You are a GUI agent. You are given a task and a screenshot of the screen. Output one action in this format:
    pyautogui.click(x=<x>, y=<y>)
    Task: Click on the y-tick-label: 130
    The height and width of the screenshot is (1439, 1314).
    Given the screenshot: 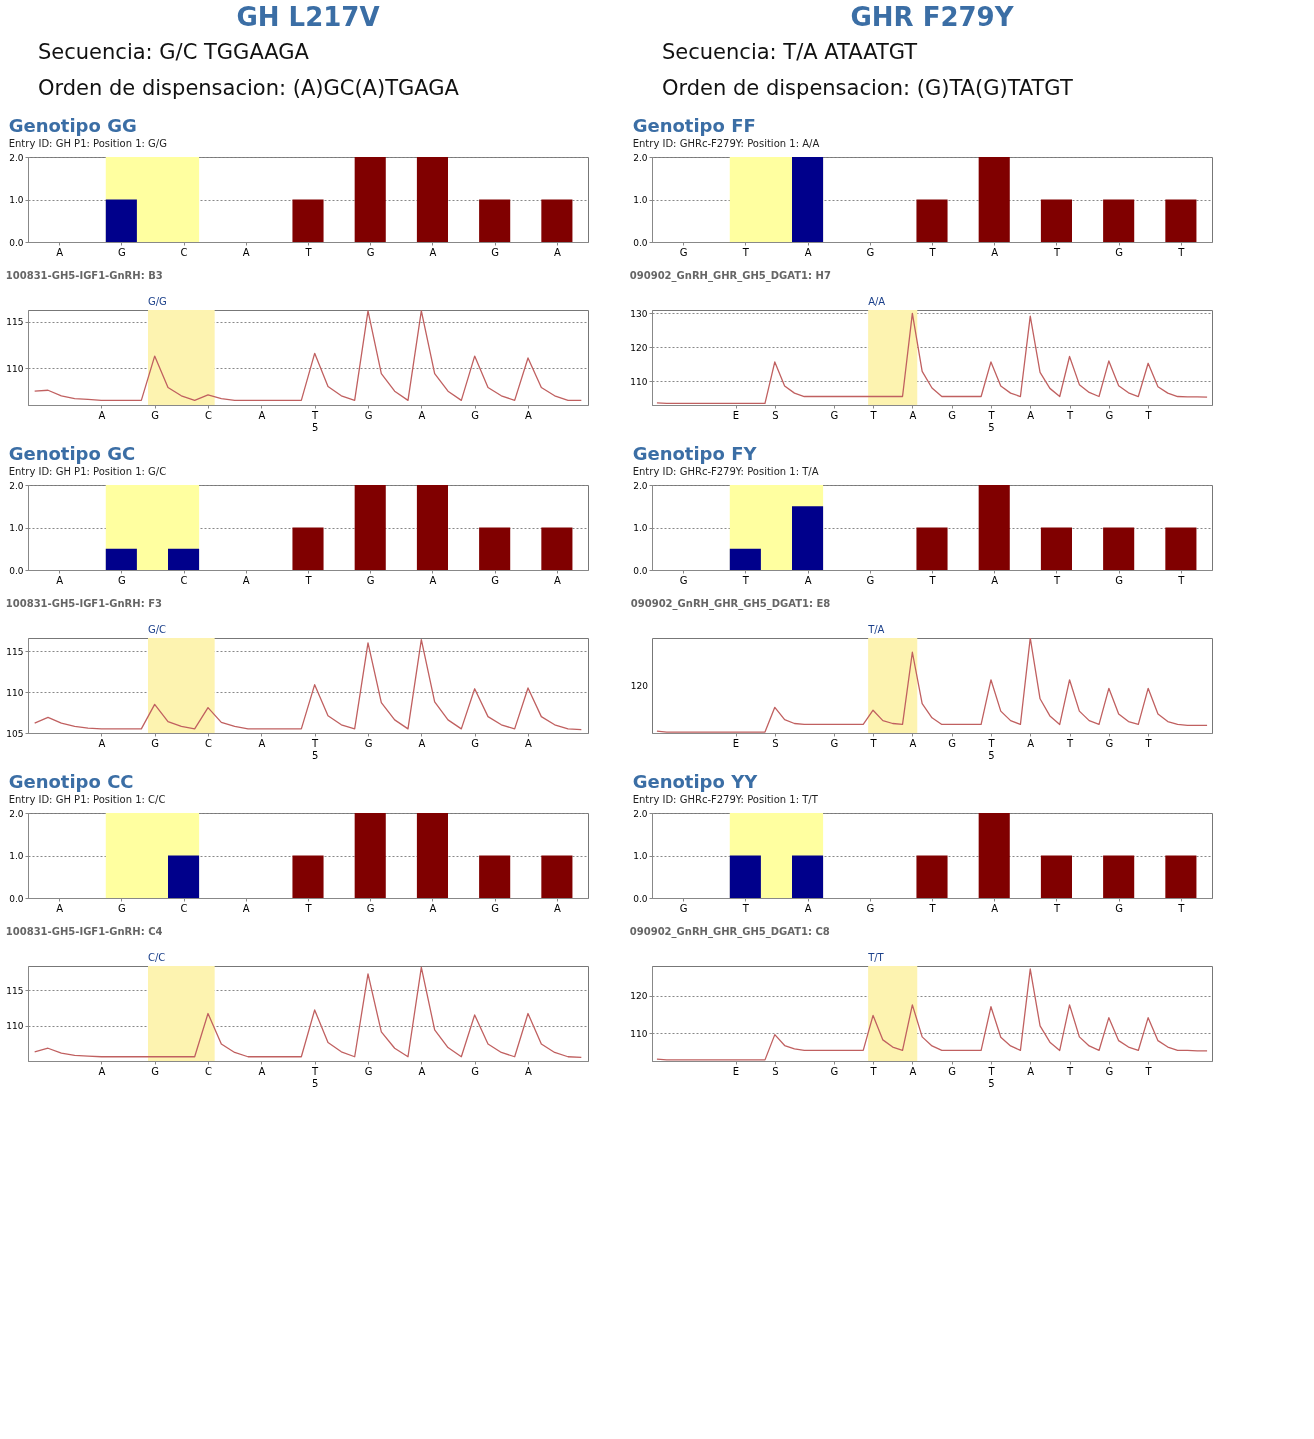 What is the action you would take?
    pyautogui.click(x=639, y=313)
    